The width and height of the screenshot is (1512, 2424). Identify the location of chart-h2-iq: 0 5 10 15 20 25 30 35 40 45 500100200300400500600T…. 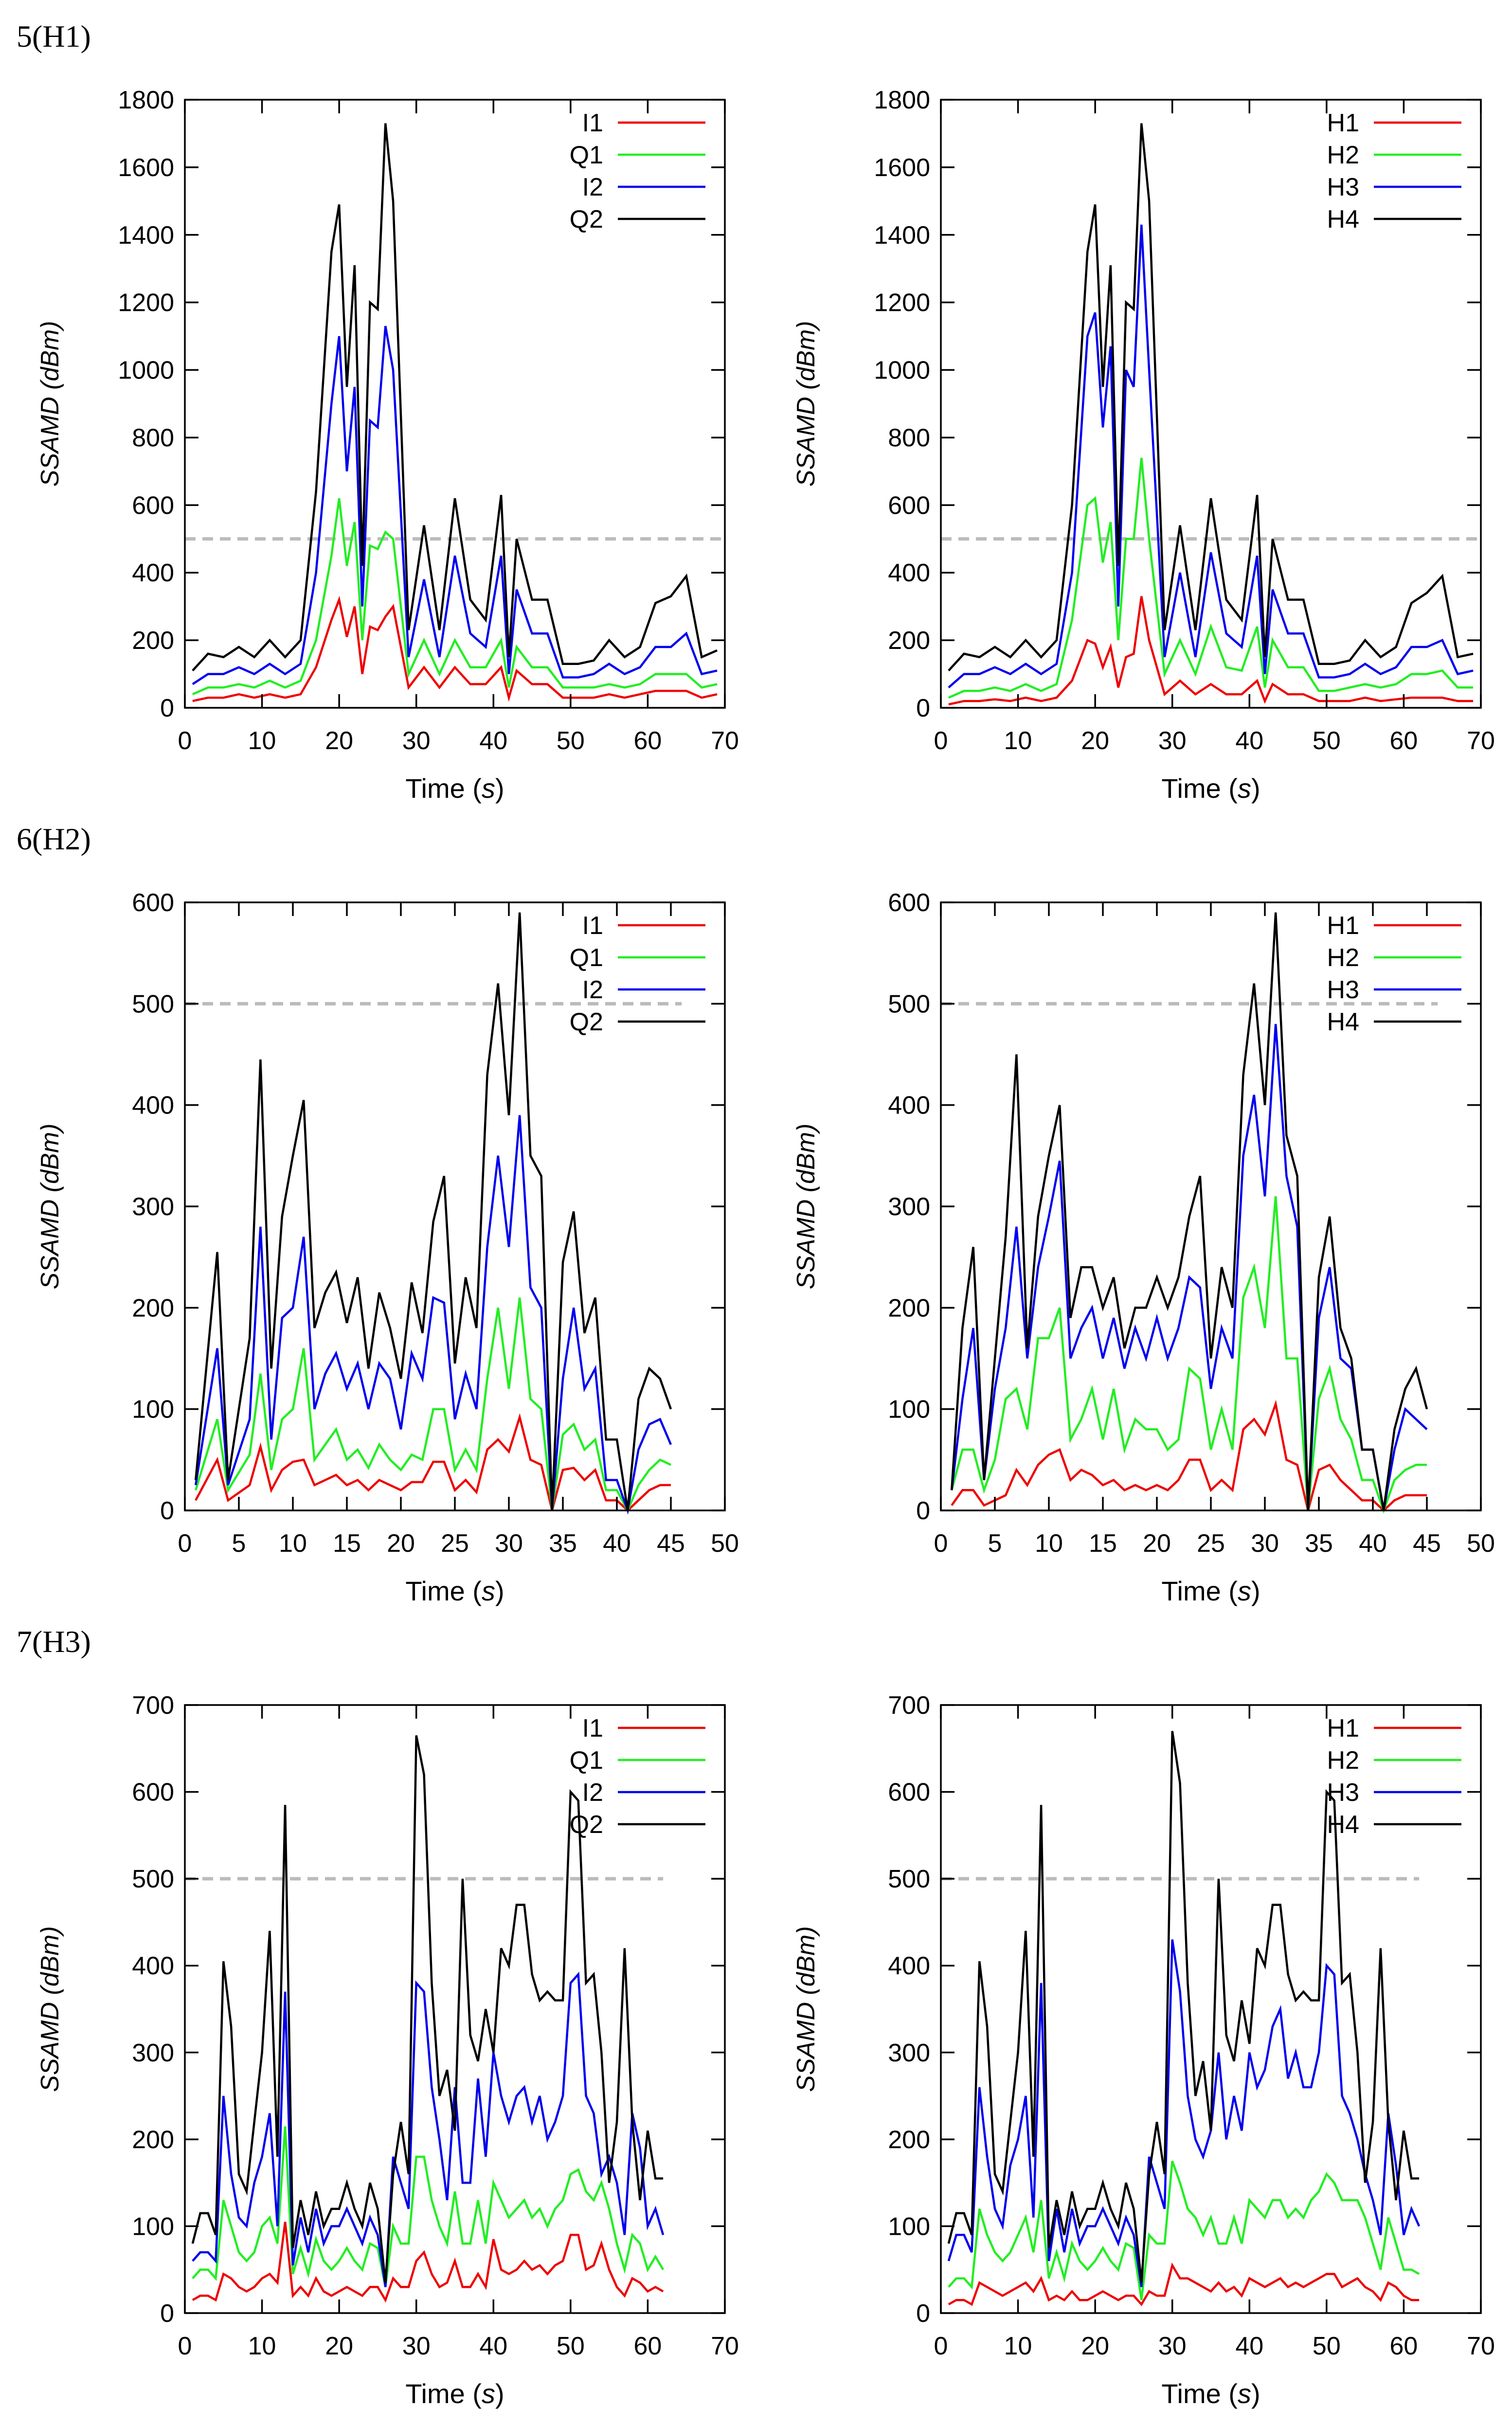
(387, 1247).